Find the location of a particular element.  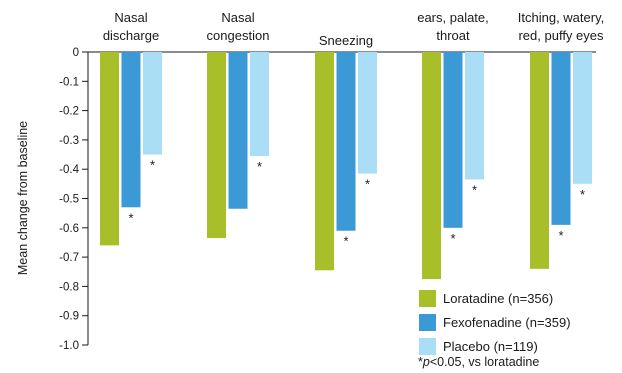

legend-label: Fexofenadine (n=359) is located at coordinates (507, 322).